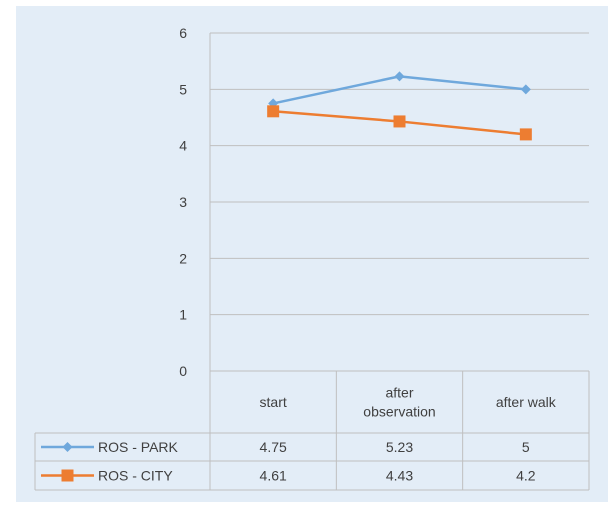  What do you see at coordinates (399, 476) in the screenshot?
I see `table-value-cell: 4.43` at bounding box center [399, 476].